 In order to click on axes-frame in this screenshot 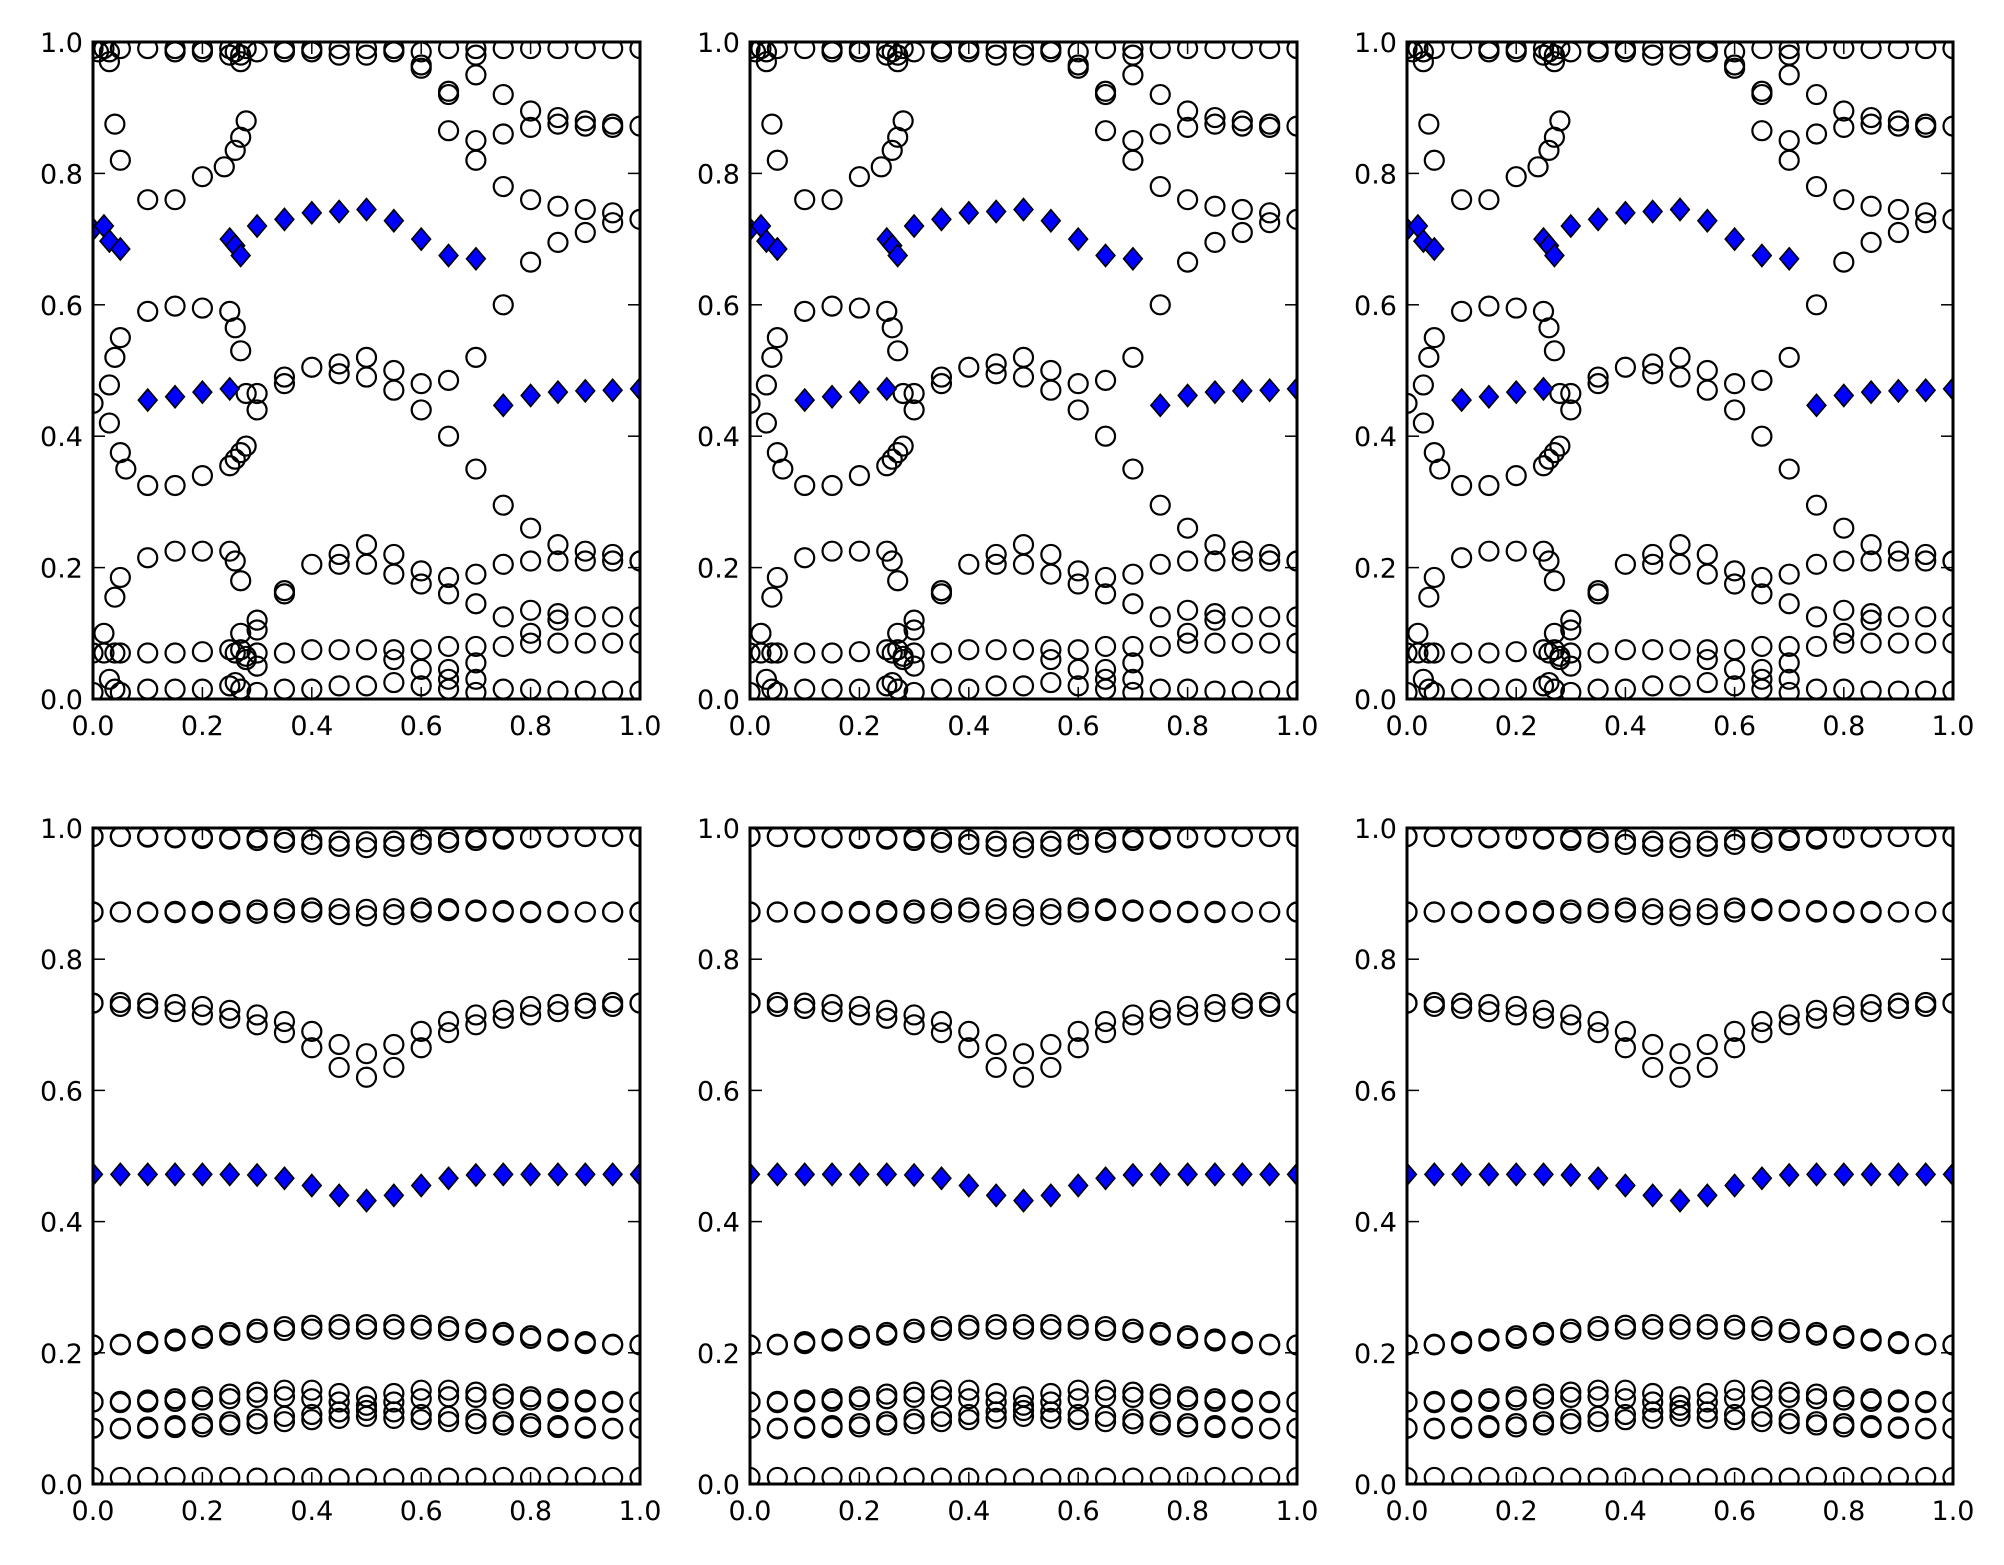, I will do `click(366, 1156)`.